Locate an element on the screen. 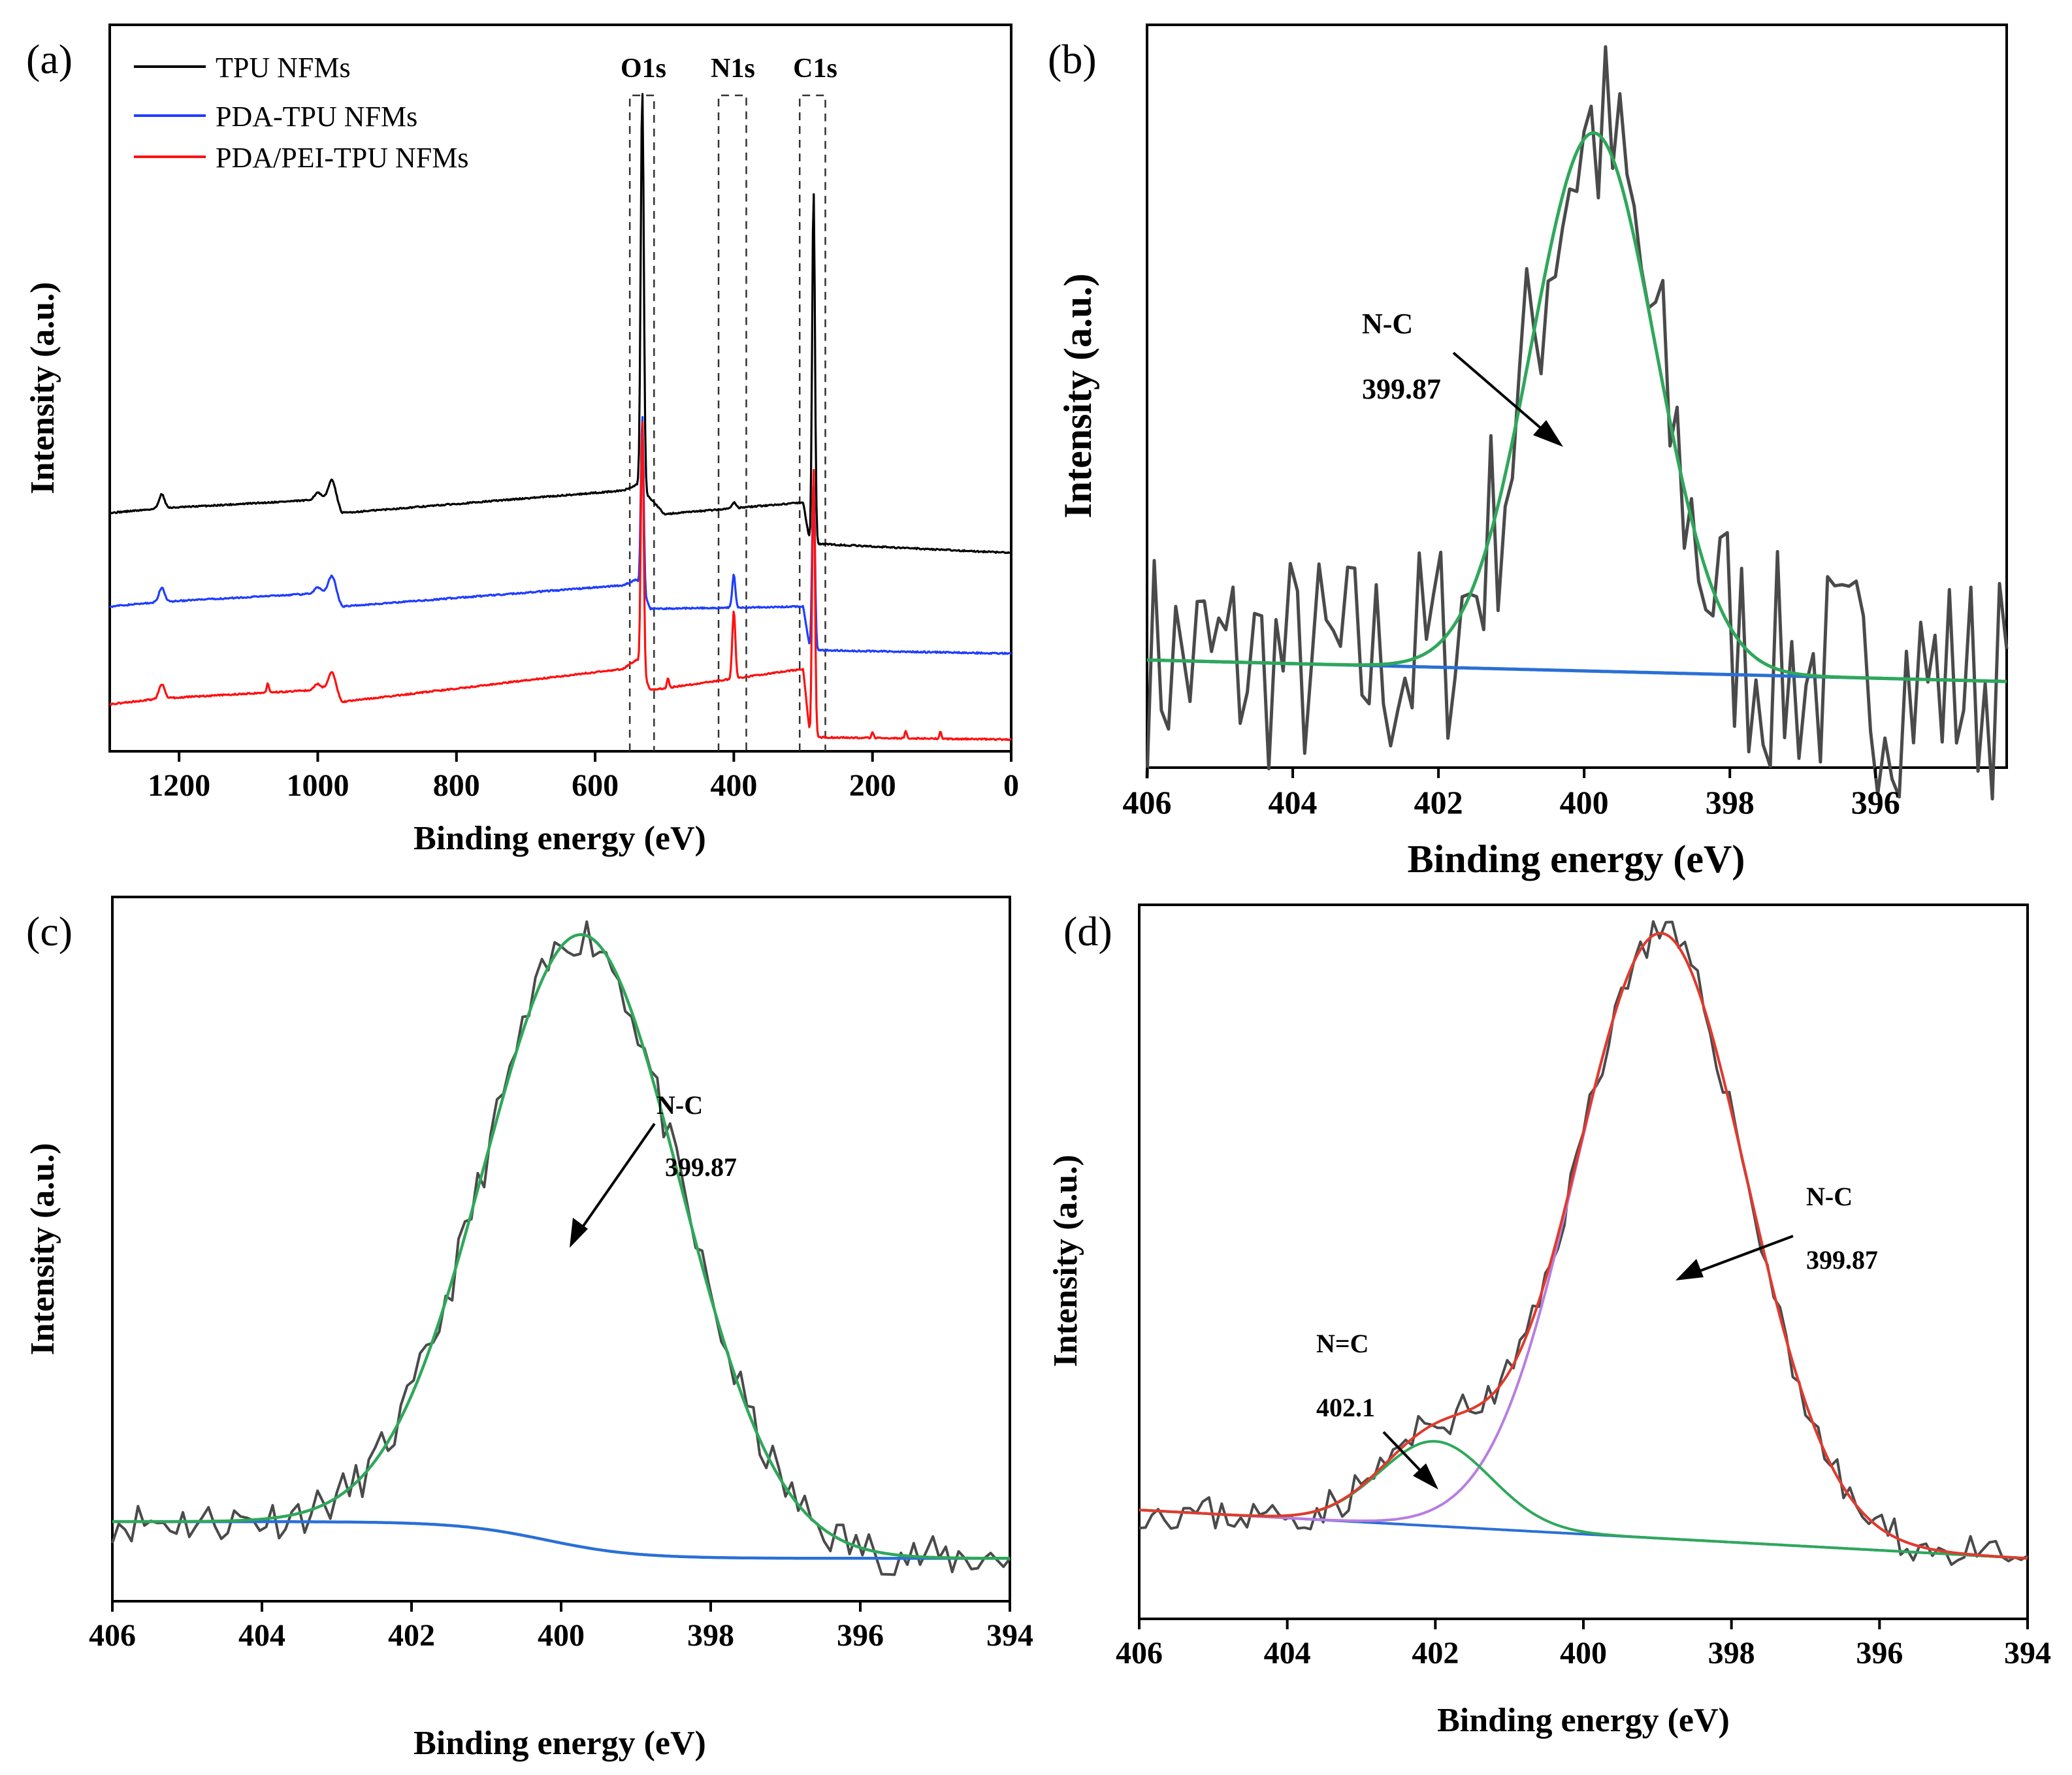 This screenshot has width=2072, height=1775. region-label-c1s: C1s is located at coordinates (815, 69).